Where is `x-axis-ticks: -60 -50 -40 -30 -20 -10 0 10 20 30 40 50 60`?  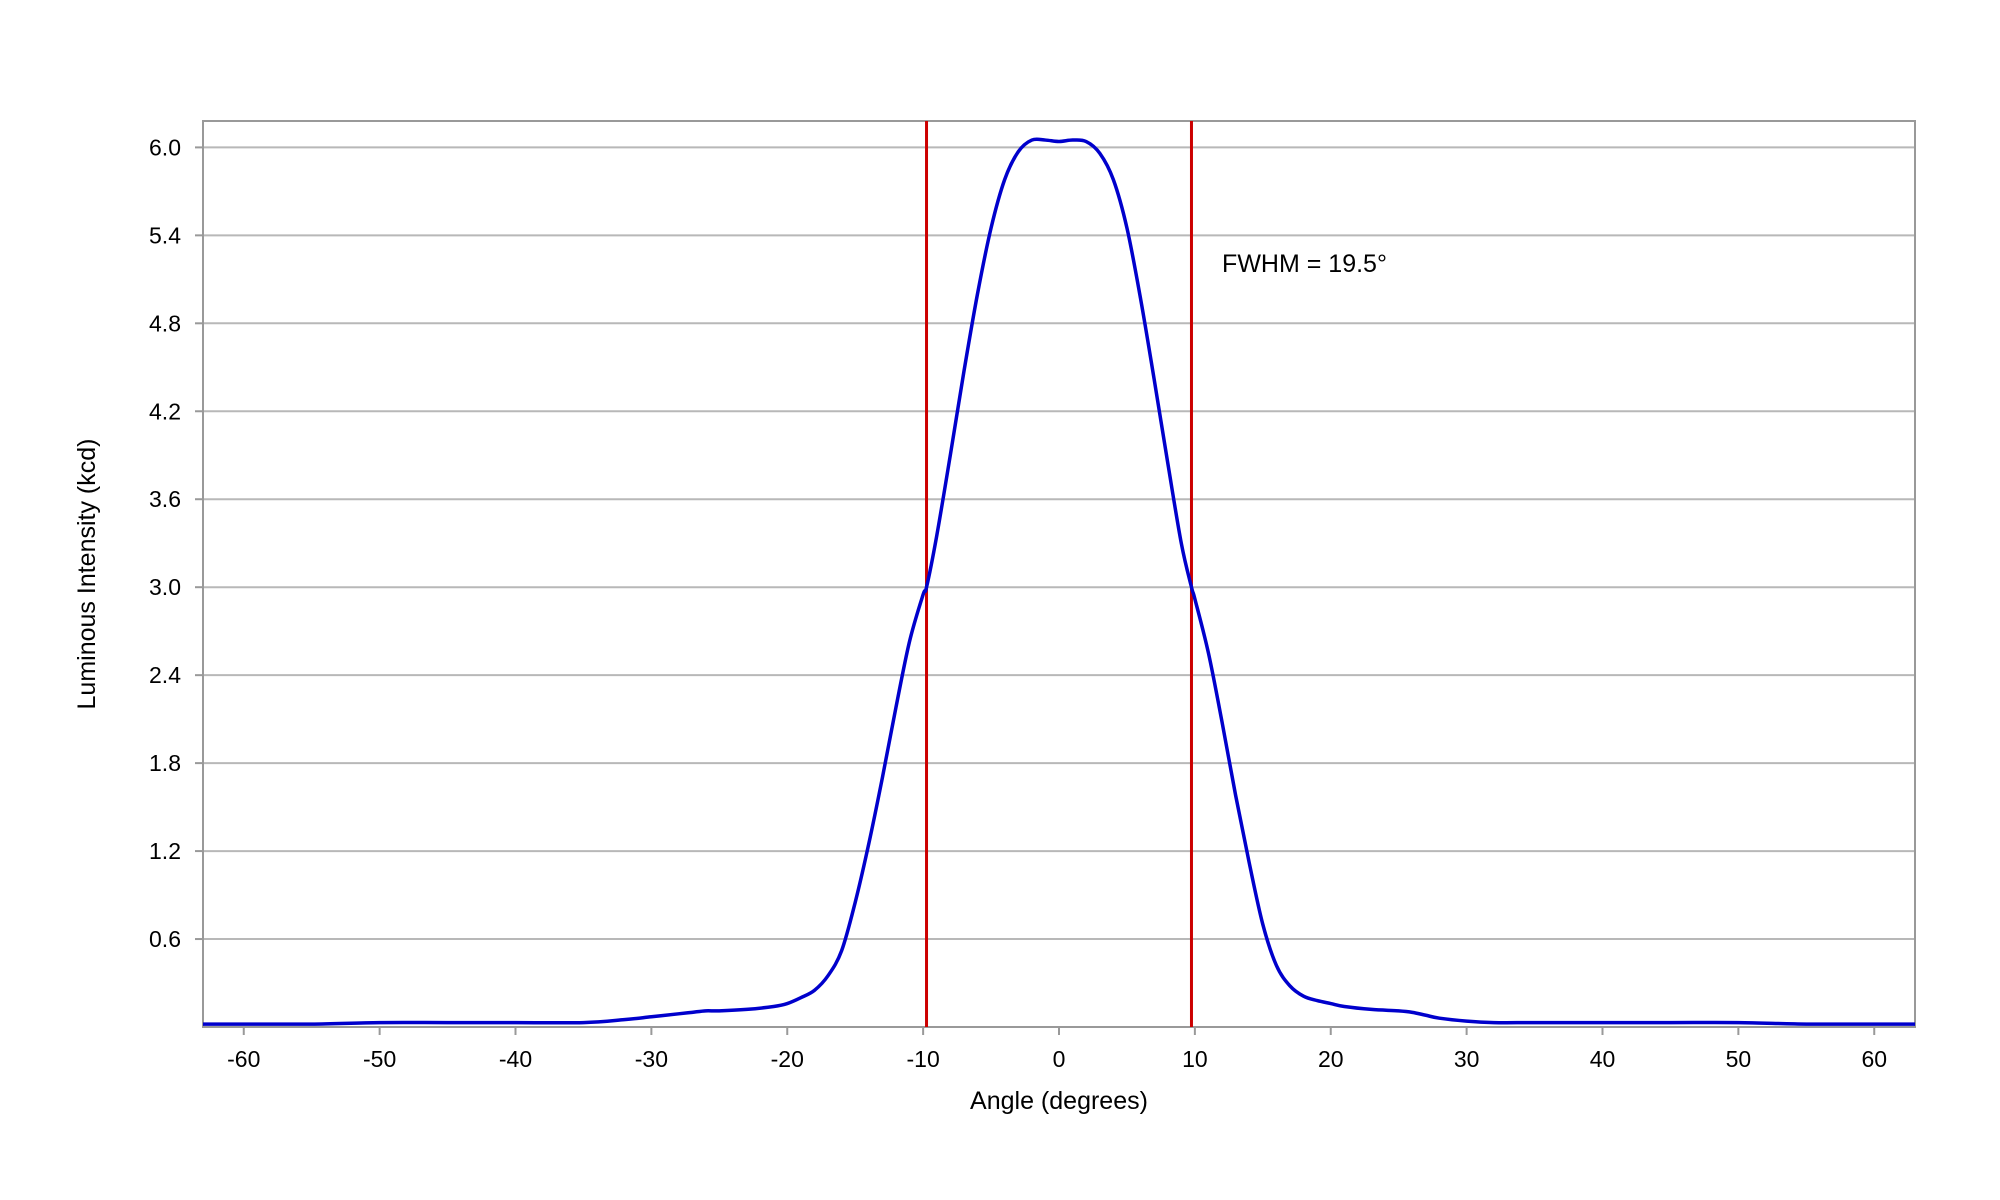 x-axis-ticks: -60 -50 -40 -30 -20 -10 0 10 20 30 40 50 60 is located at coordinates (1057, 1049).